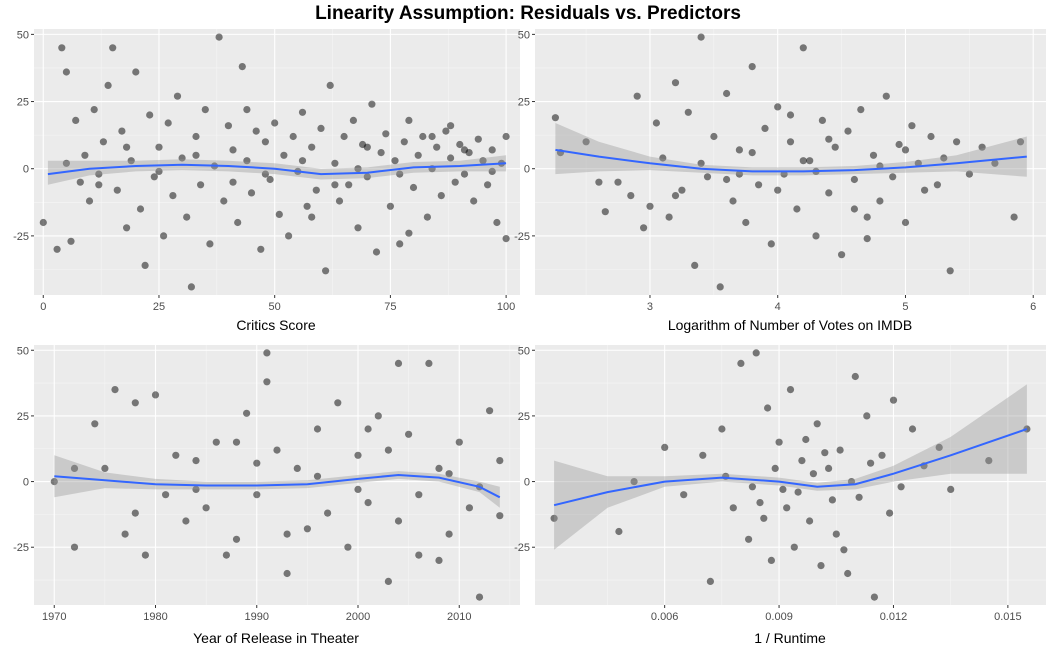 The height and width of the screenshot is (652, 1056). What do you see at coordinates (791, 160) in the screenshot?
I see `smooth-line` at bounding box center [791, 160].